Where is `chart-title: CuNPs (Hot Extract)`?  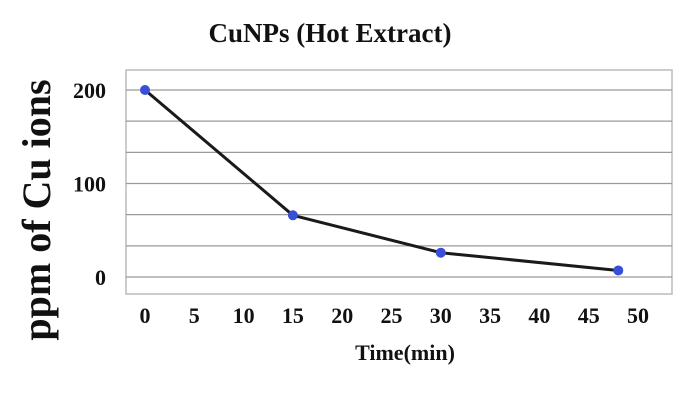
chart-title: CuNPs (Hot Extract) is located at coordinates (330, 33).